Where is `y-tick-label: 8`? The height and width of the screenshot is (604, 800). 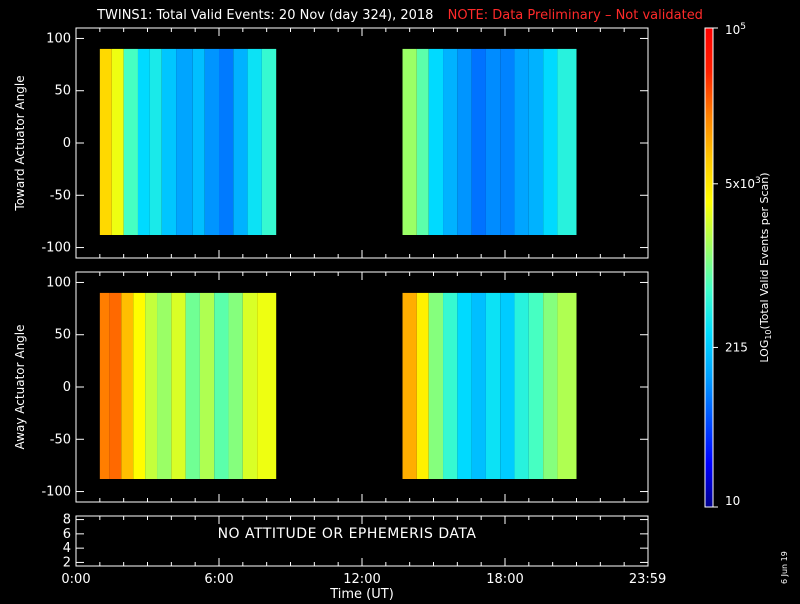 y-tick-label: 8 is located at coordinates (67, 520).